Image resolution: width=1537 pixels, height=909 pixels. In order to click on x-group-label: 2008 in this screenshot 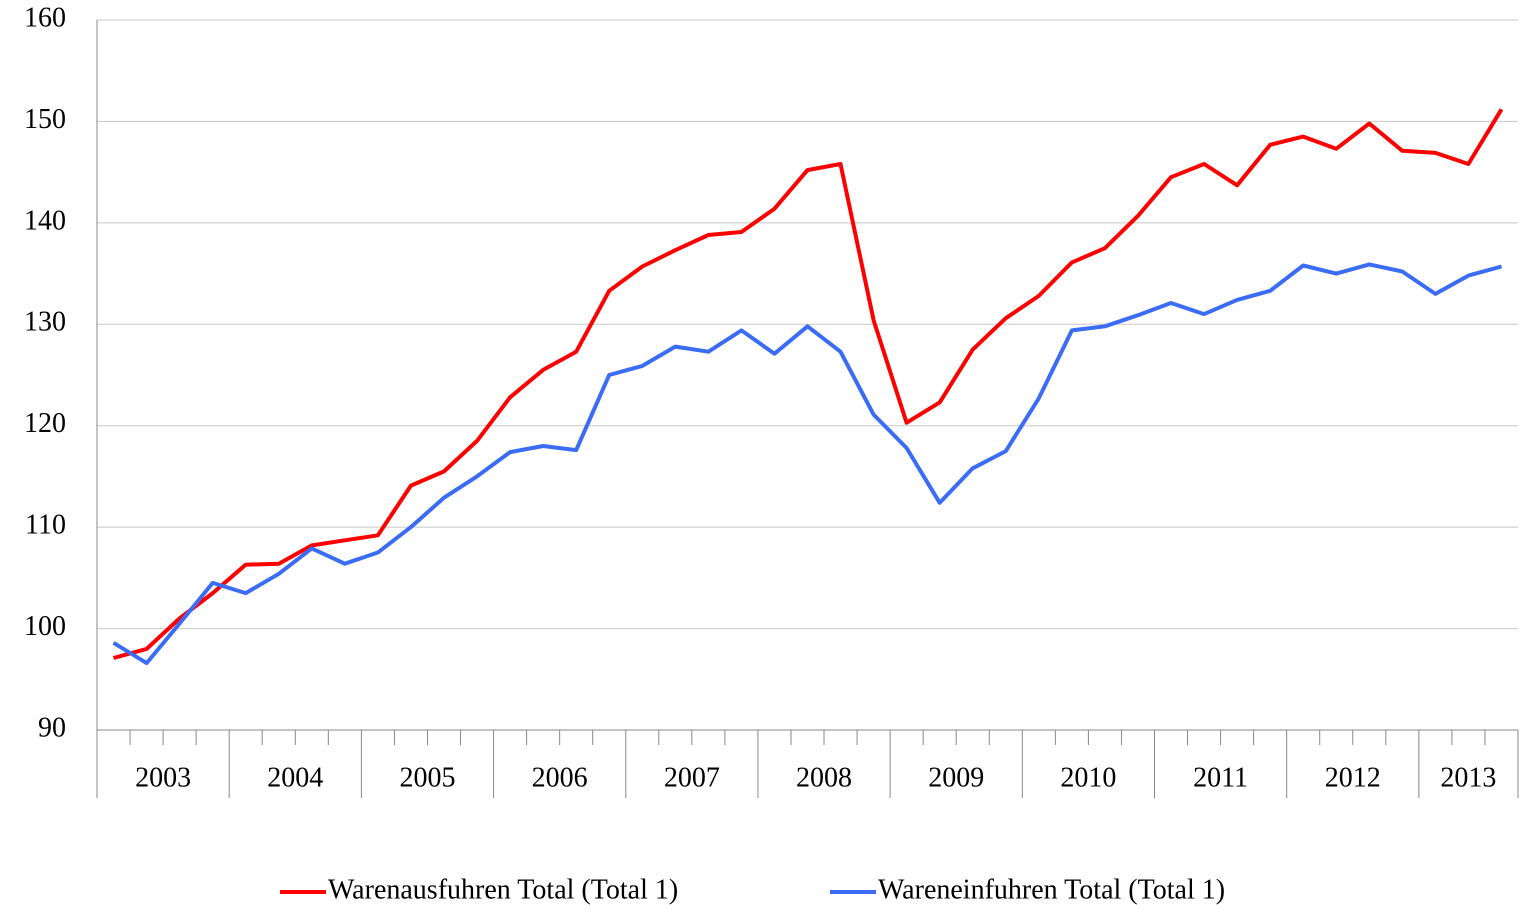, I will do `click(824, 777)`.